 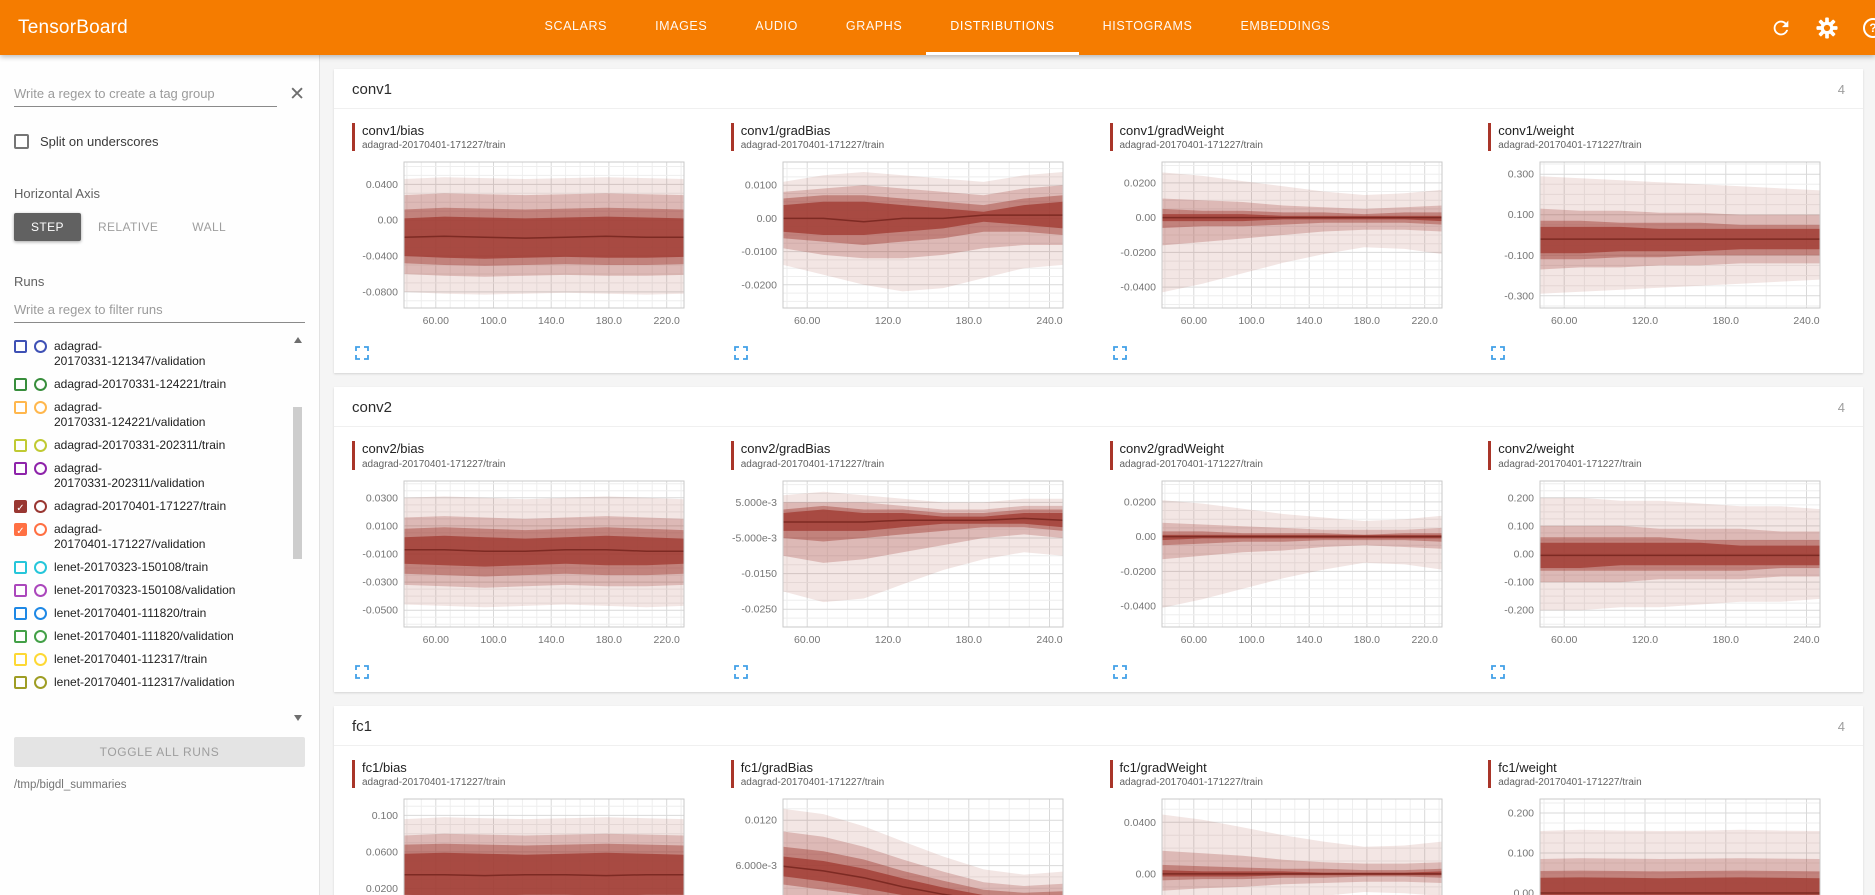 What do you see at coordinates (434, 782) in the screenshot?
I see `chart-run-label: adagrad-20170401-171227/train` at bounding box center [434, 782].